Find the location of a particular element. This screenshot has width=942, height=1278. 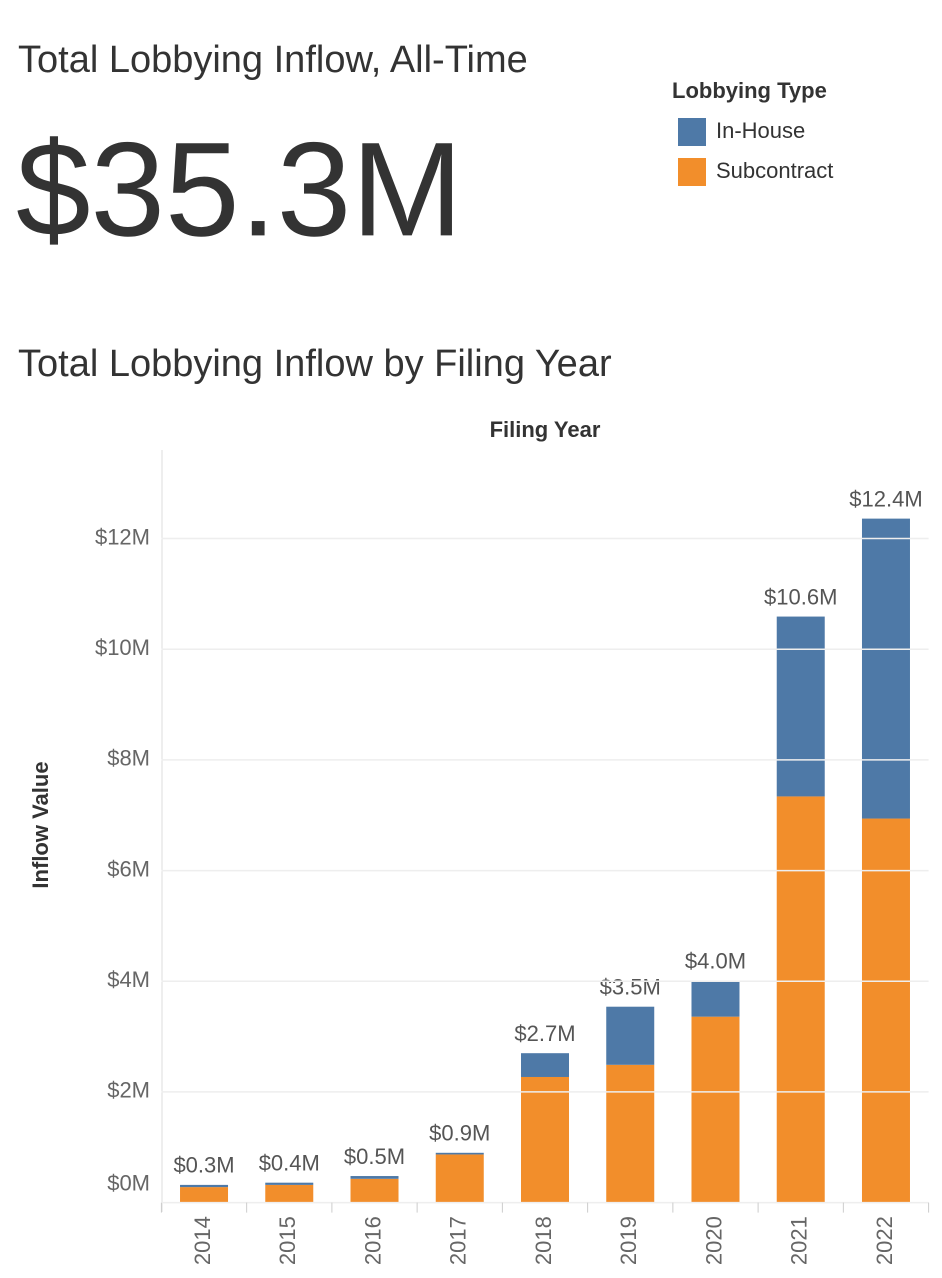

legend-label: In-House is located at coordinates (760, 130).